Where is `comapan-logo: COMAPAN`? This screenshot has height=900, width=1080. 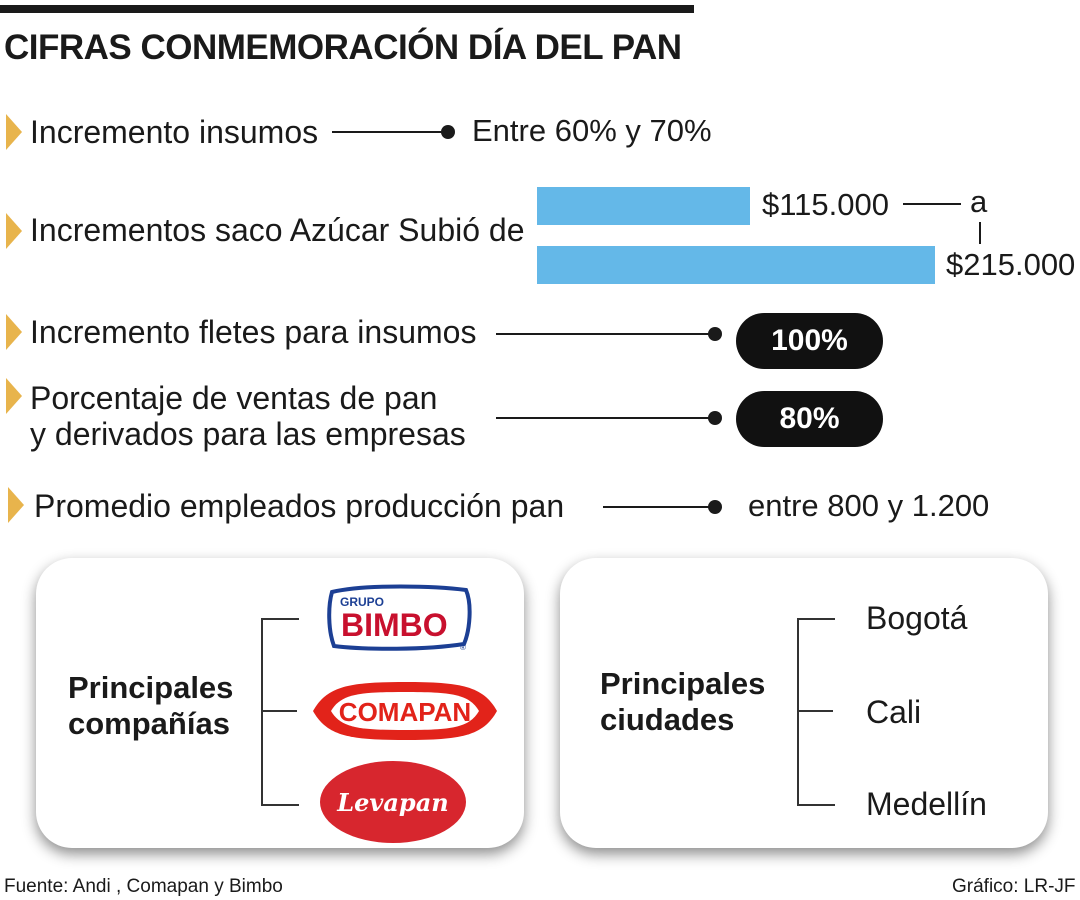 comapan-logo: COMAPAN is located at coordinates (405, 711).